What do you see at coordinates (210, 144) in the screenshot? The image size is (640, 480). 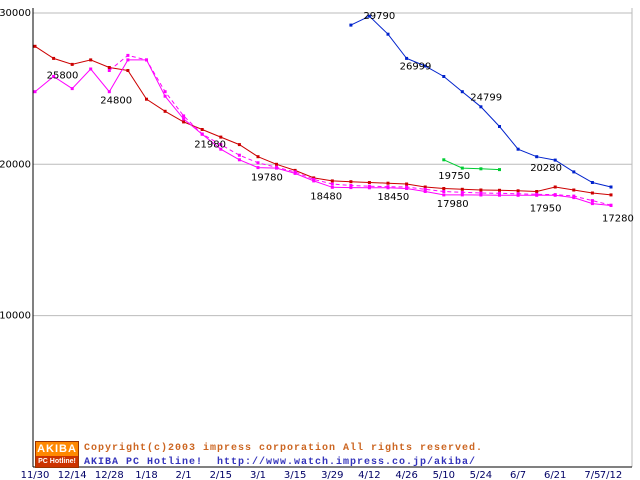 I see `value-label: 21980` at bounding box center [210, 144].